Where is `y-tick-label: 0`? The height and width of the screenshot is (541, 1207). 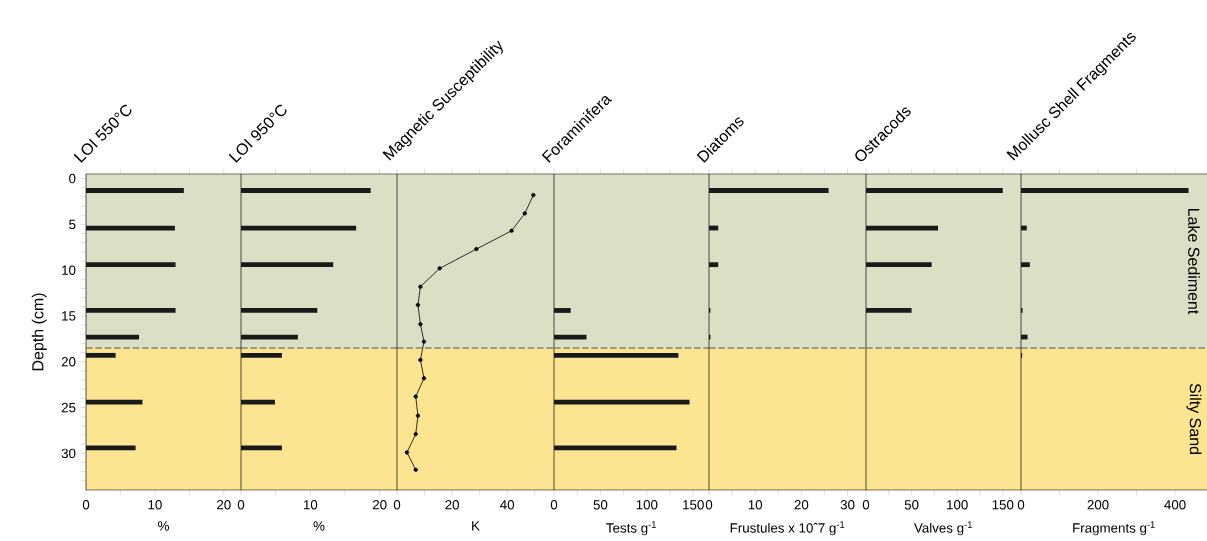 y-tick-label: 0 is located at coordinates (72, 178).